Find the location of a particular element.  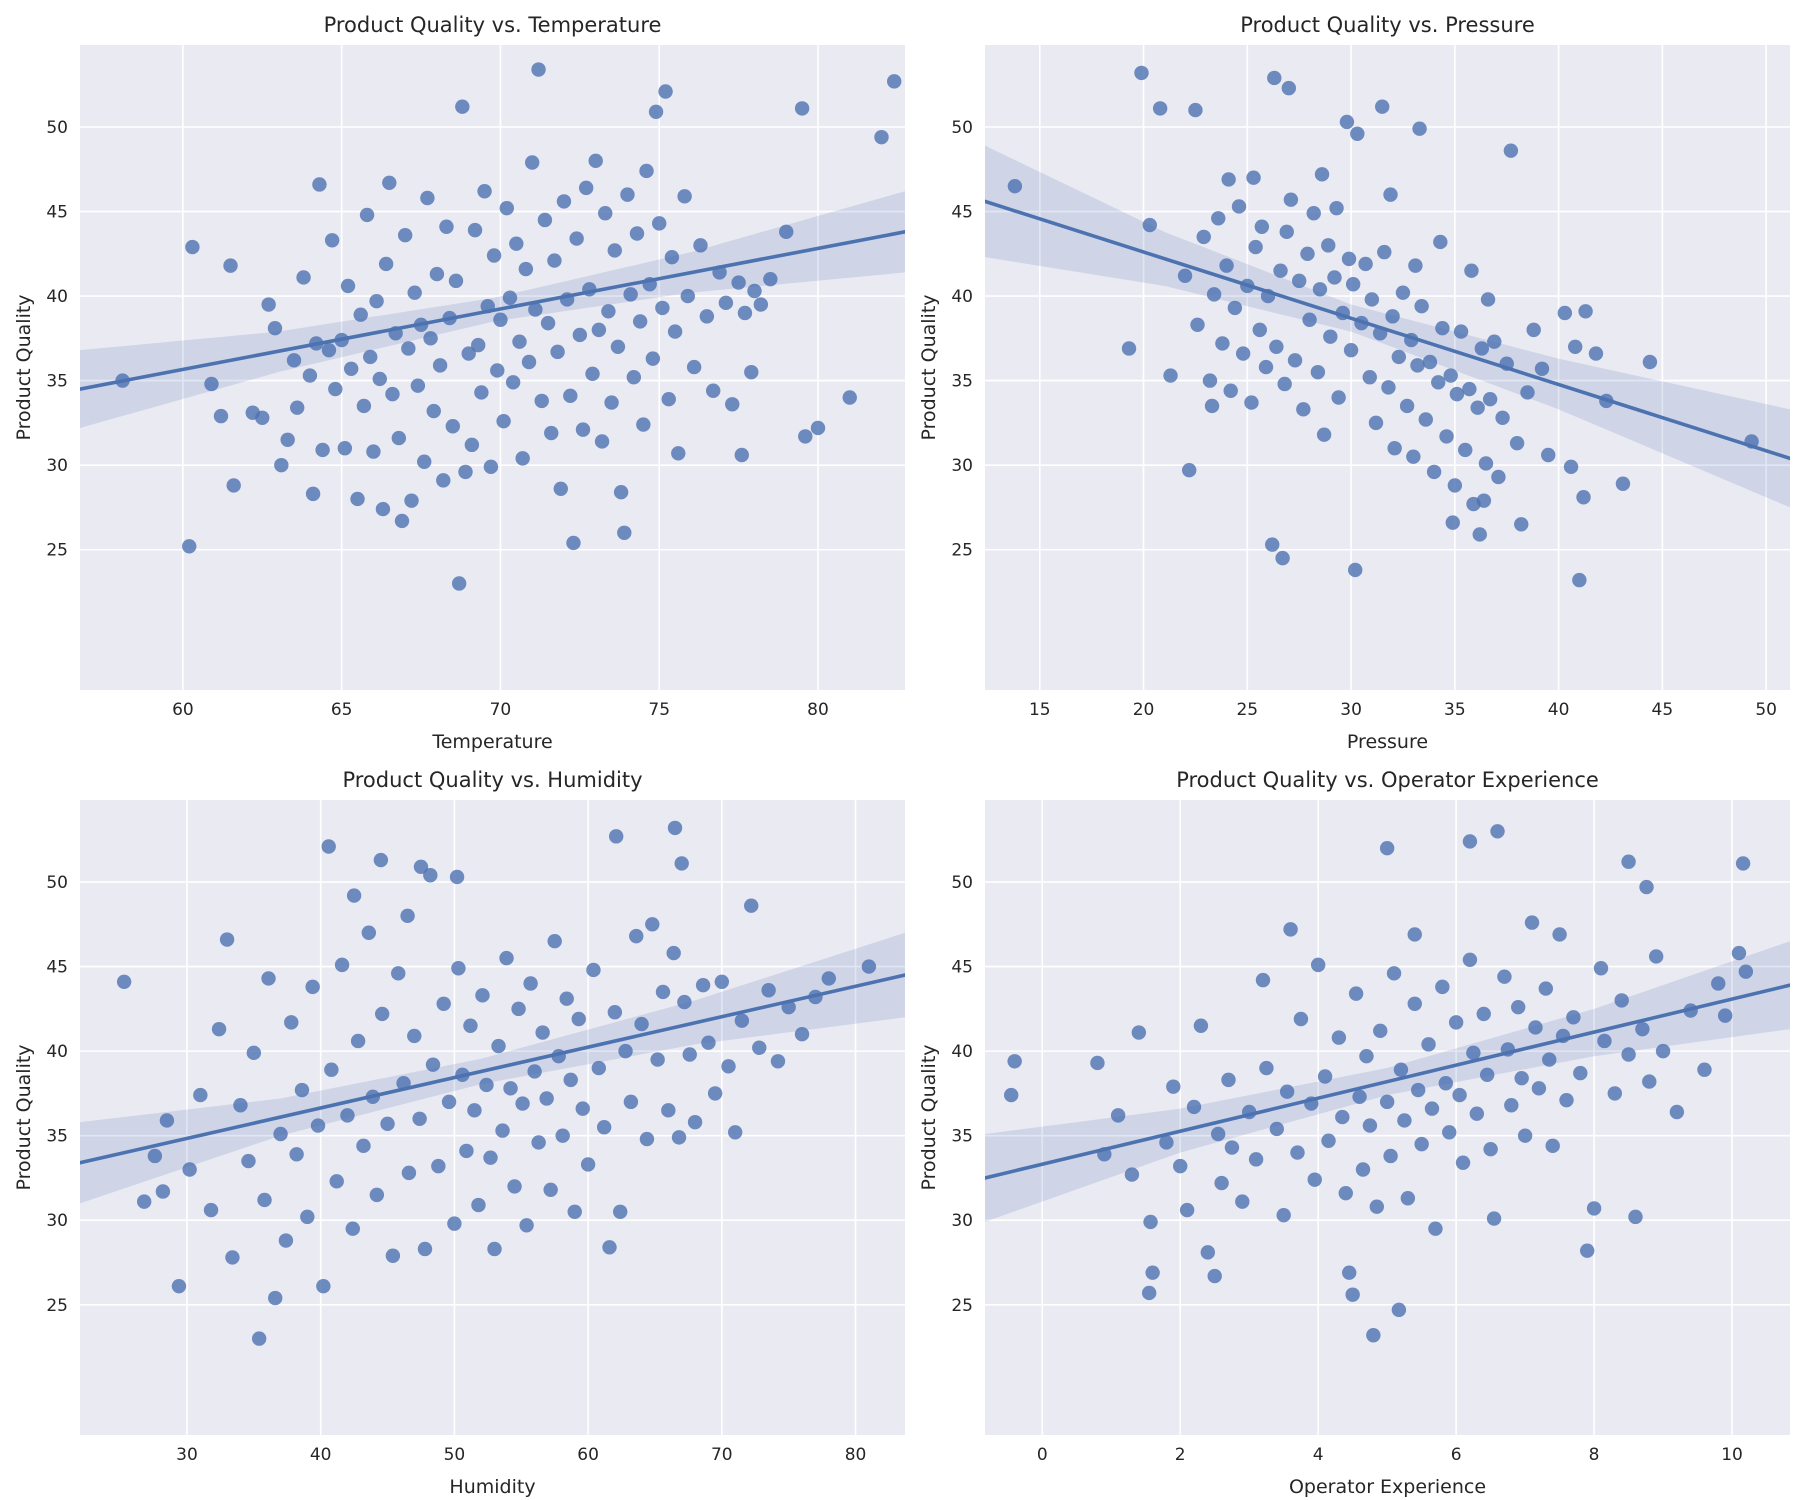

x-tick-label: 60 is located at coordinates (588, 1455).